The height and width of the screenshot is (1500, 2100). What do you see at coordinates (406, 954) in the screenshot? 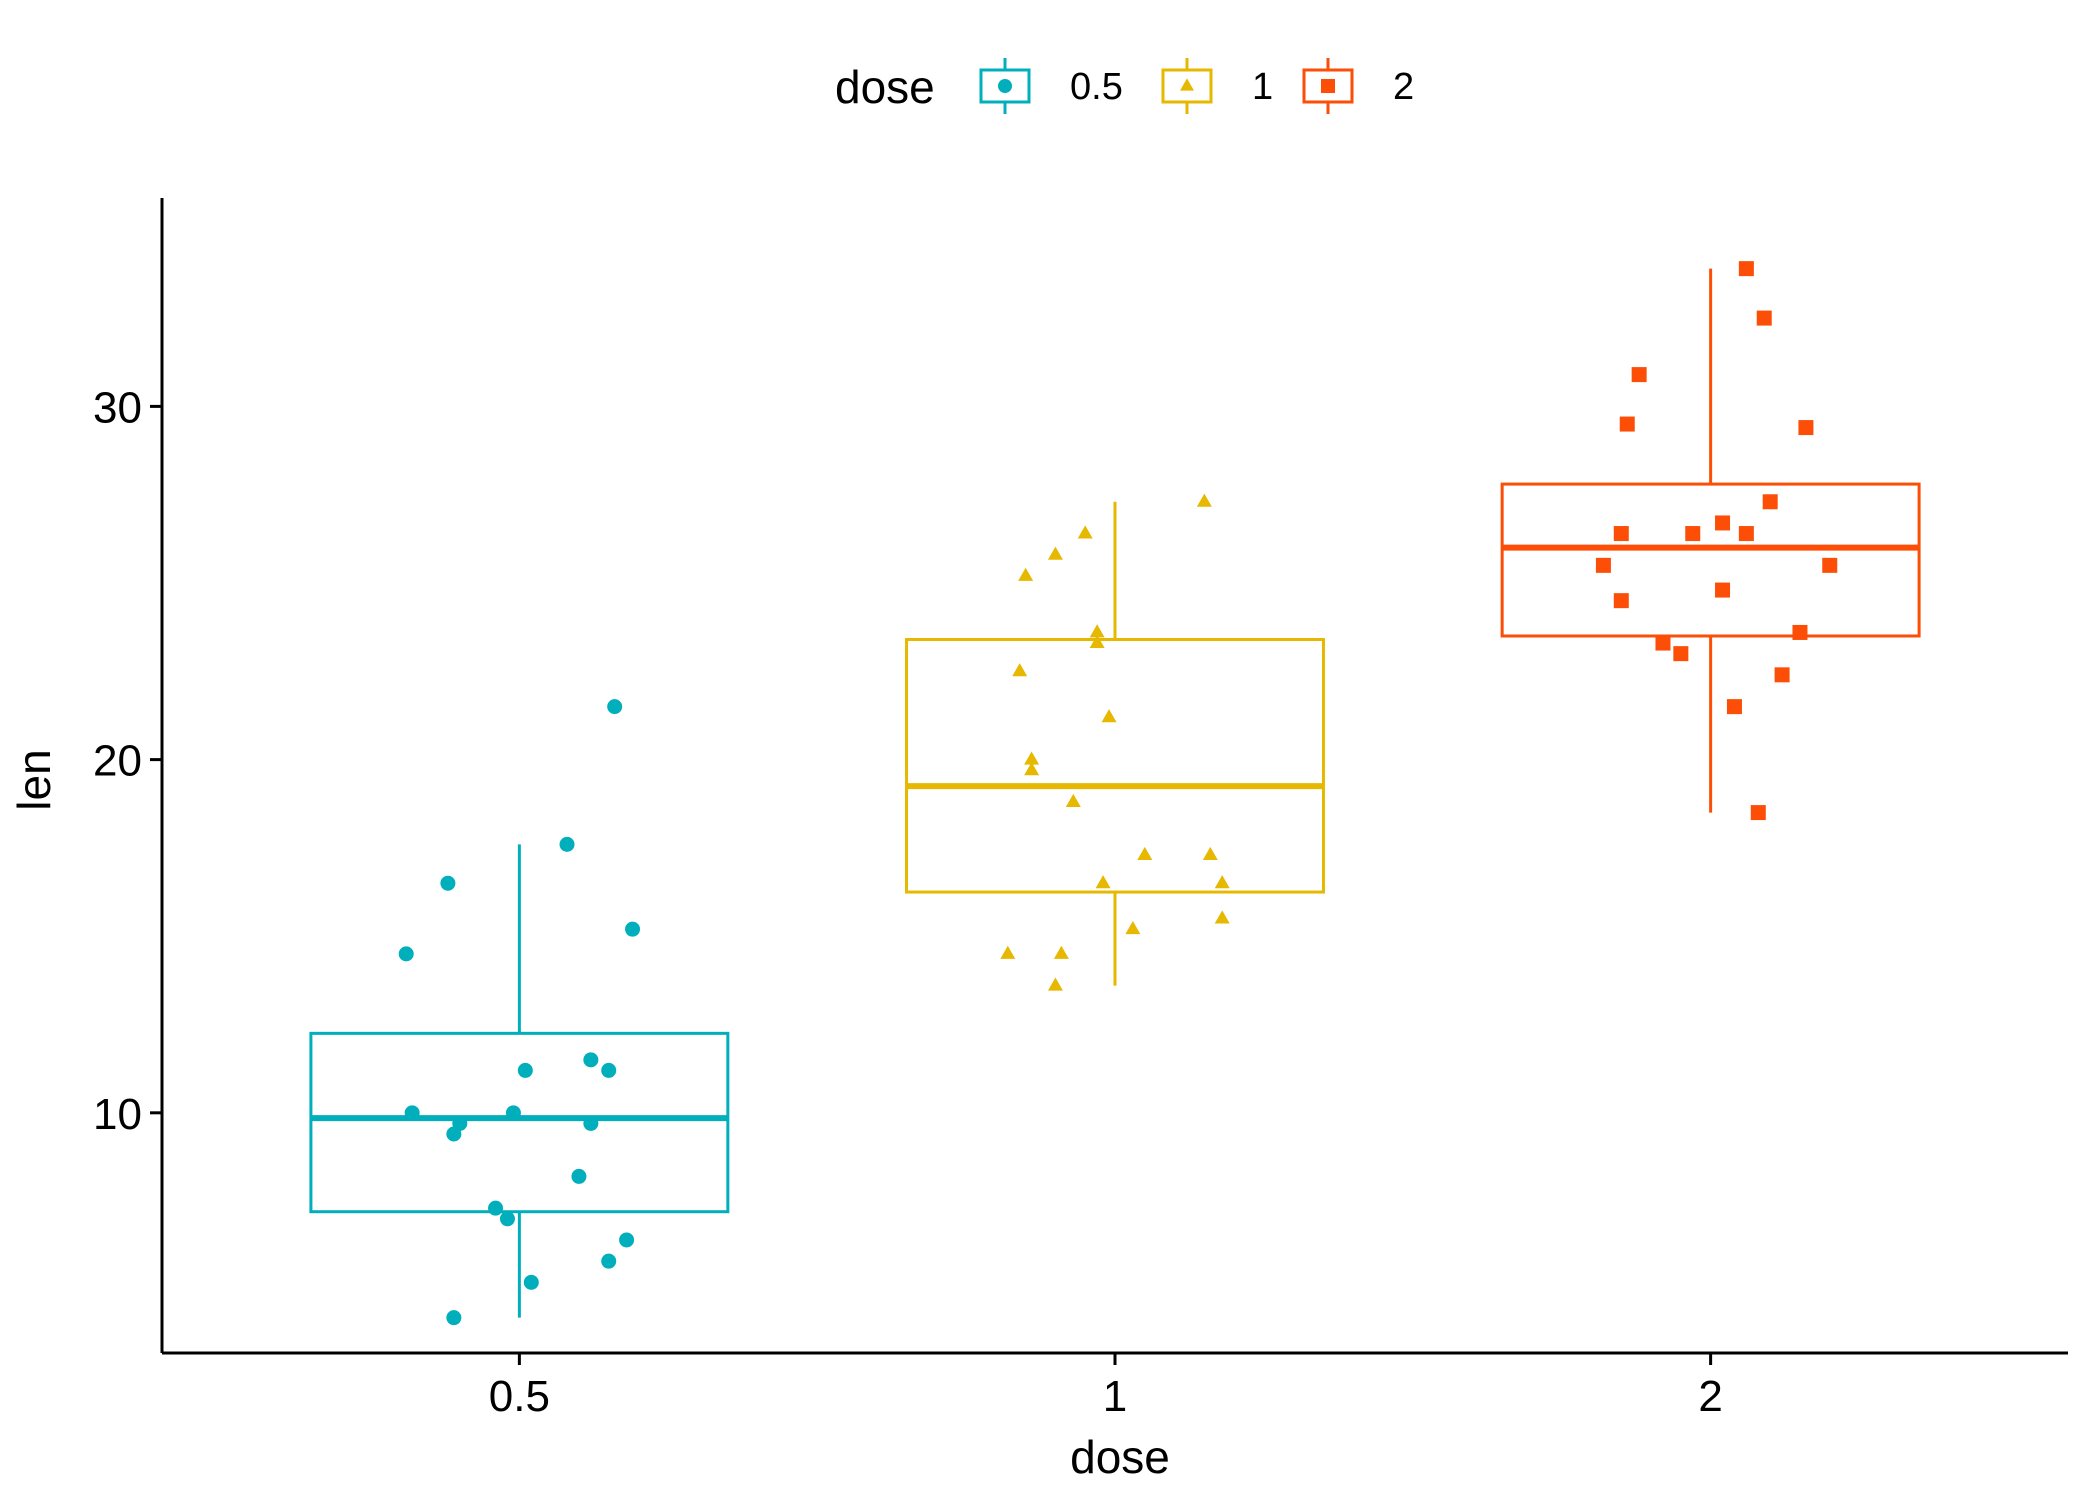
I see `point-0.5-0` at bounding box center [406, 954].